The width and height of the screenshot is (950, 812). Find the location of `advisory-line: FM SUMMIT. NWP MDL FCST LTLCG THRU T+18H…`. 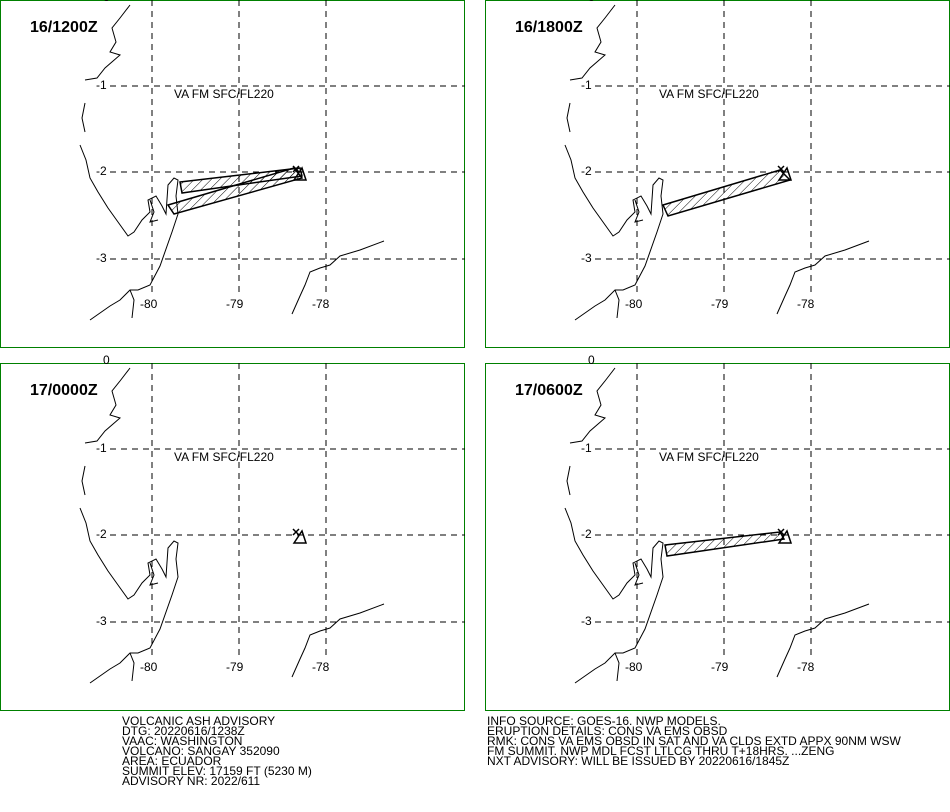

advisory-line: FM SUMMIT. NWP MDL FCST LTLCG THRU T+18H… is located at coordinates (660, 751).